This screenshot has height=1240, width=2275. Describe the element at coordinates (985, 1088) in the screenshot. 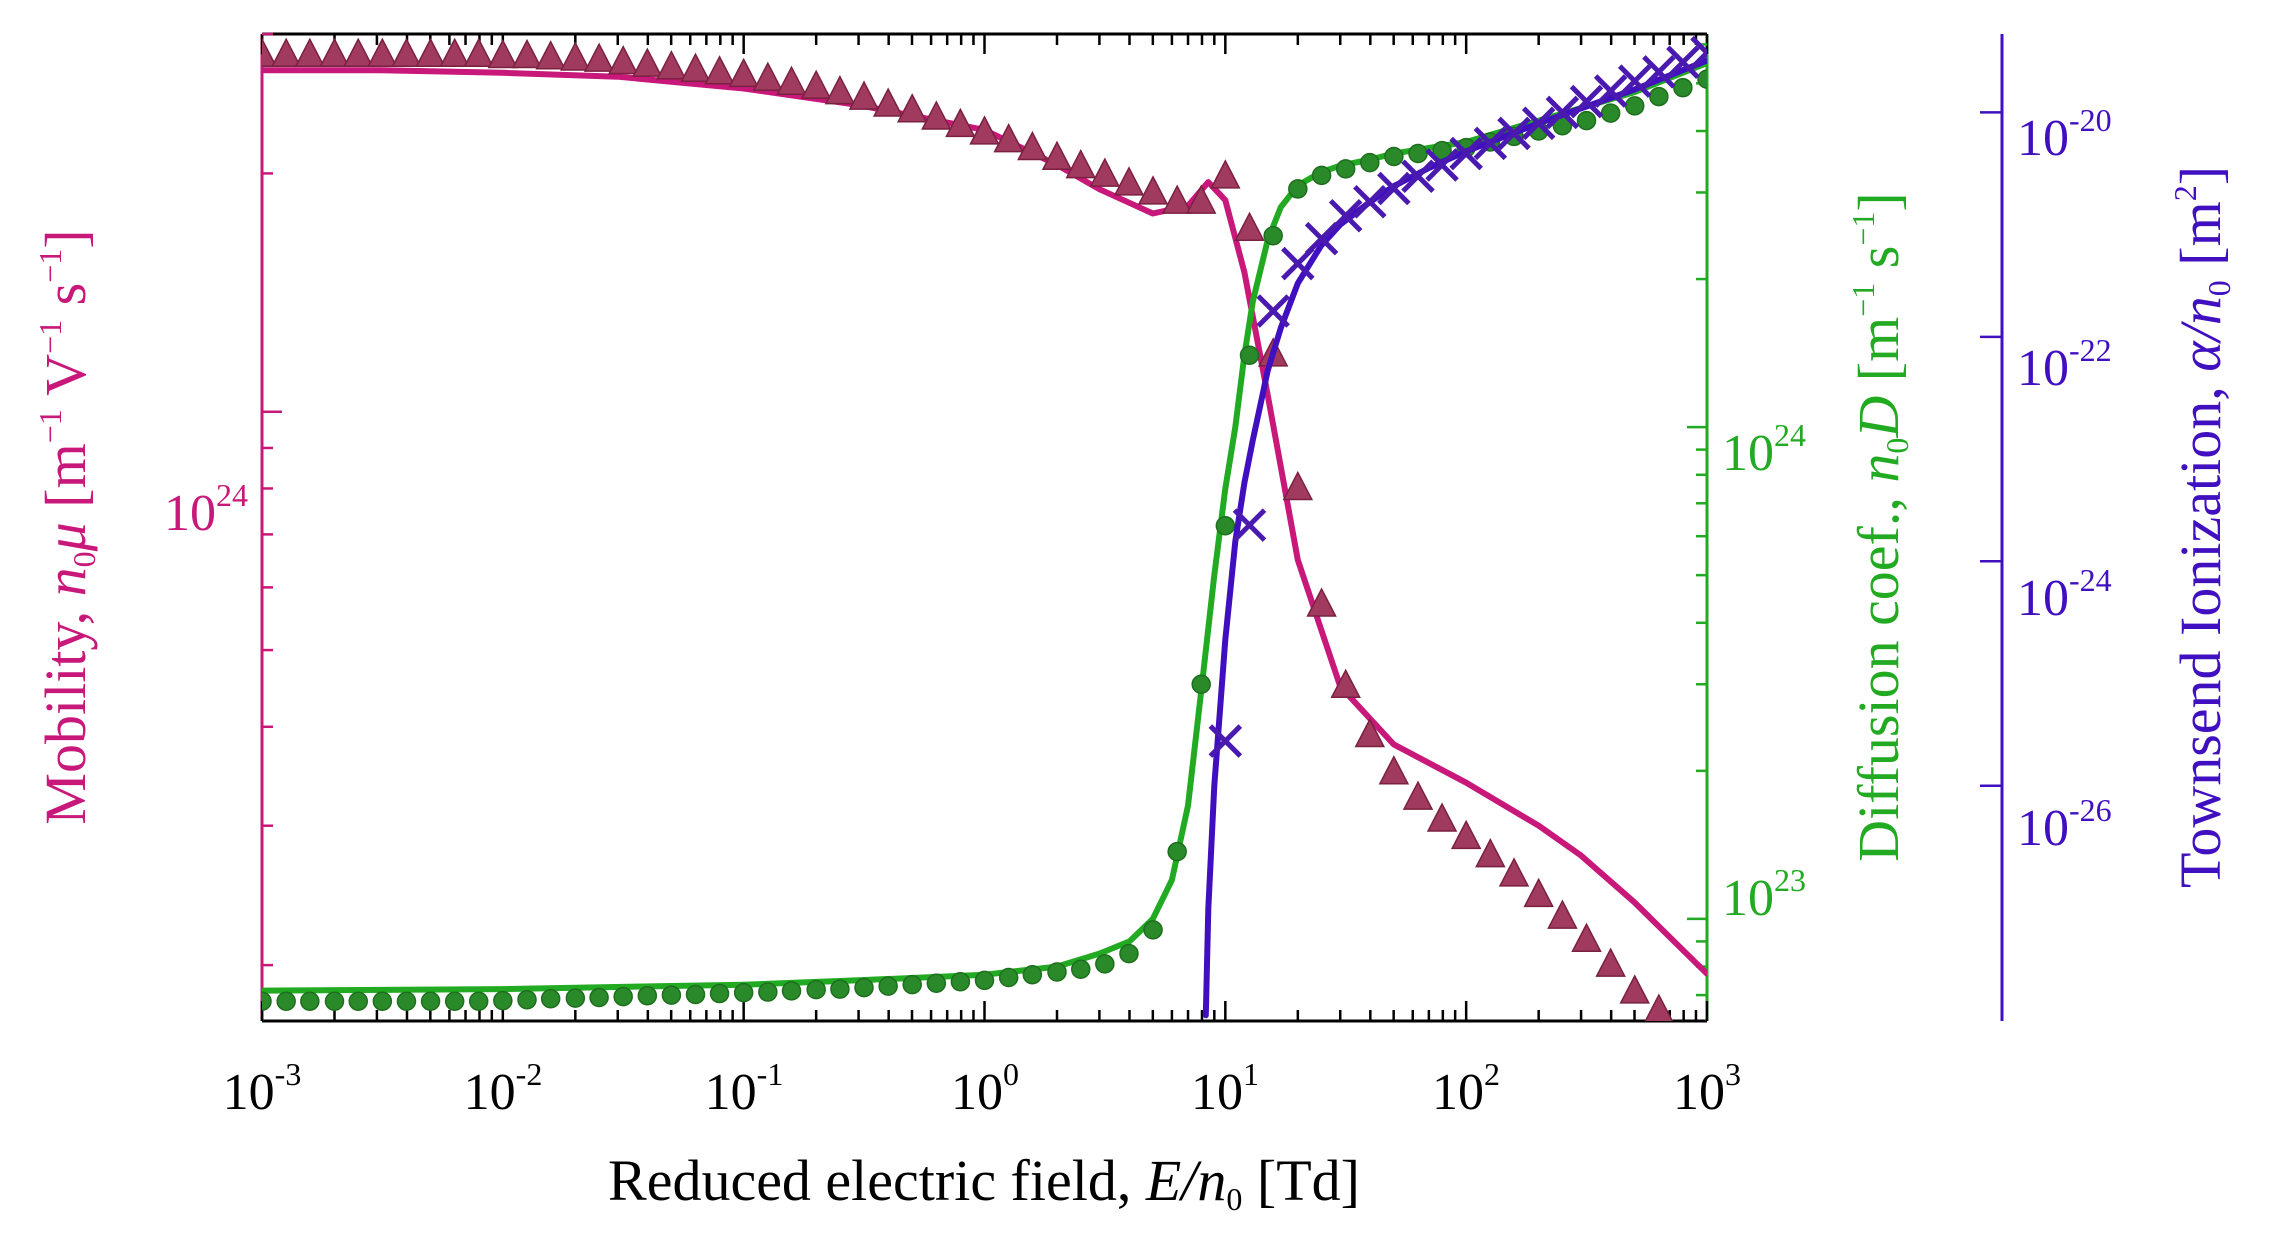

I see `x-tick-label: 10⁰` at that location.